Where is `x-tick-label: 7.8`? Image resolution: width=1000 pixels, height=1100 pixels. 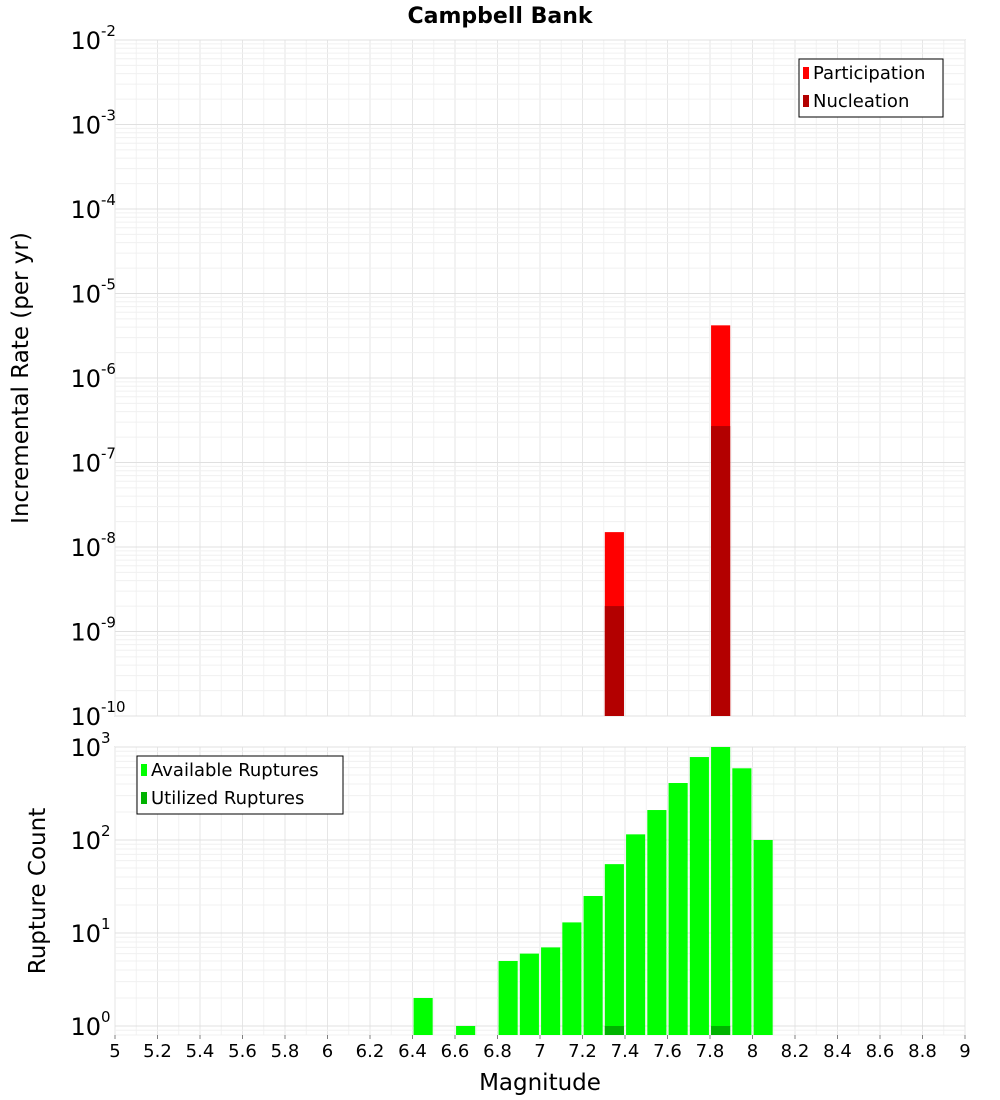
x-tick-label: 7.8 is located at coordinates (710, 1051).